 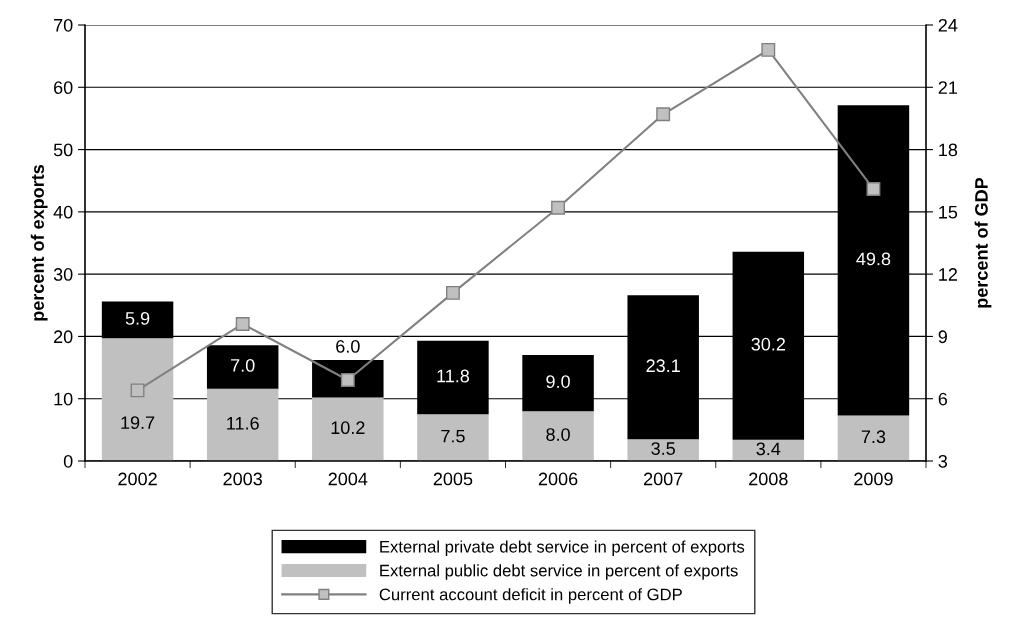 I want to click on data-label: 11.6, so click(x=243, y=423).